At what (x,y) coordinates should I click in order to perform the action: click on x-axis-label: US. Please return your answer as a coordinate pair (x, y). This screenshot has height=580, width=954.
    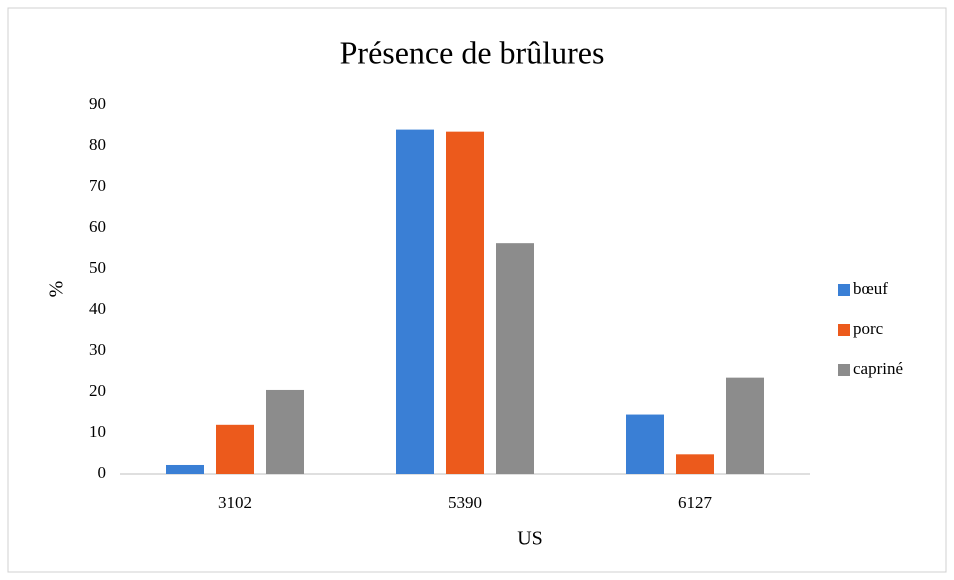
    Looking at the image, I should click on (530, 539).